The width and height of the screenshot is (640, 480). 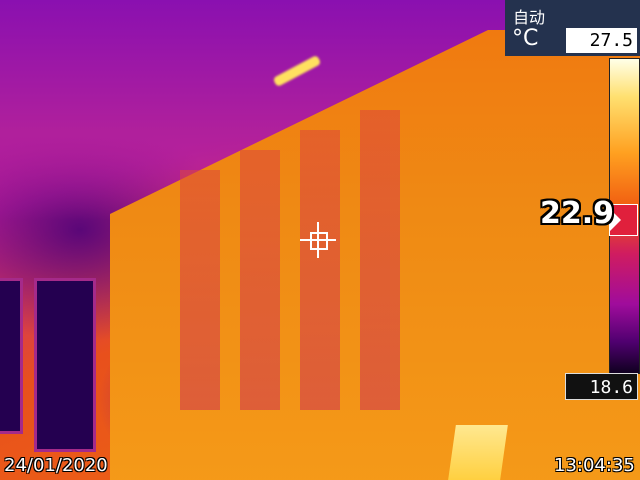 What do you see at coordinates (529, 17) in the screenshot?
I see `mode-label: 自动` at bounding box center [529, 17].